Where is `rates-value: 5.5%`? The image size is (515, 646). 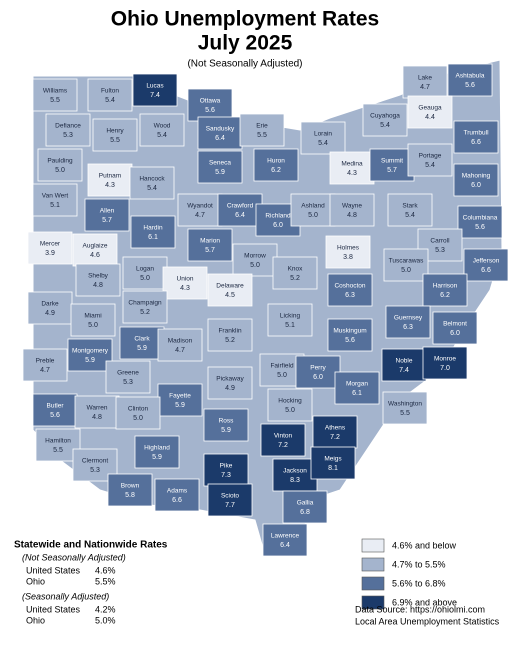
rates-value: 5.5% is located at coordinates (105, 581).